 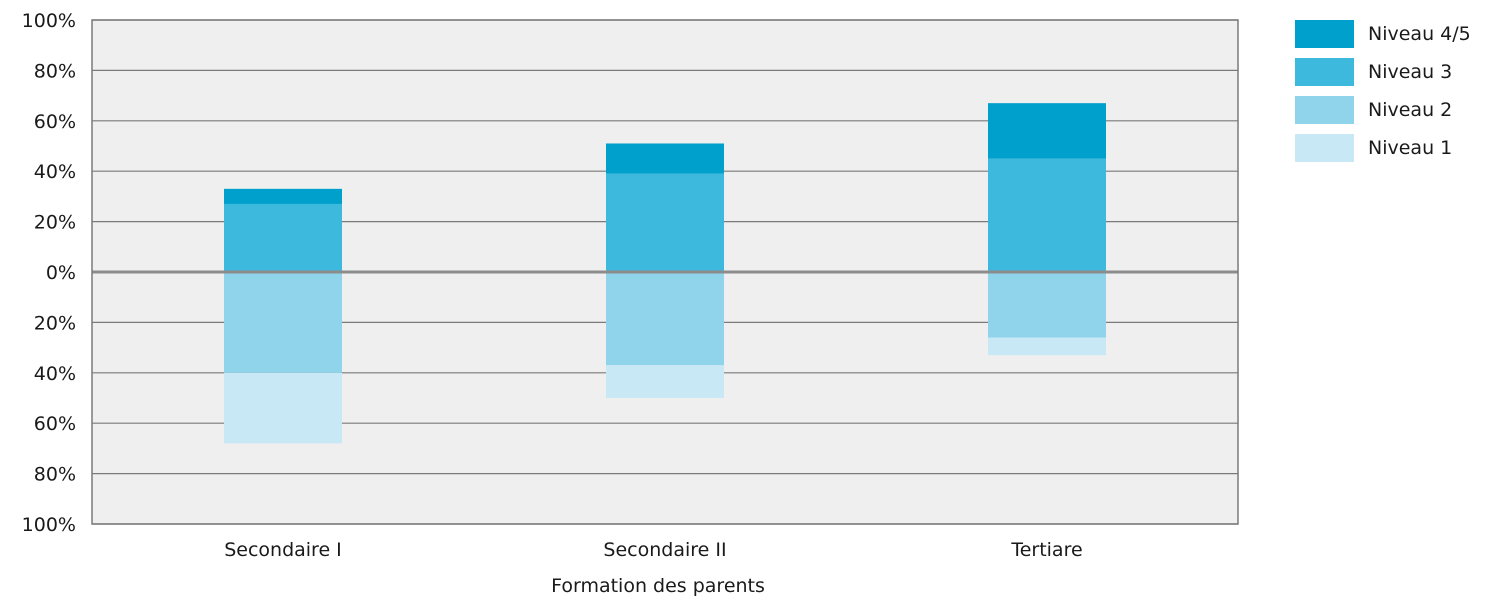 I want to click on x-tick-label: Secondaire I, so click(x=283, y=550).